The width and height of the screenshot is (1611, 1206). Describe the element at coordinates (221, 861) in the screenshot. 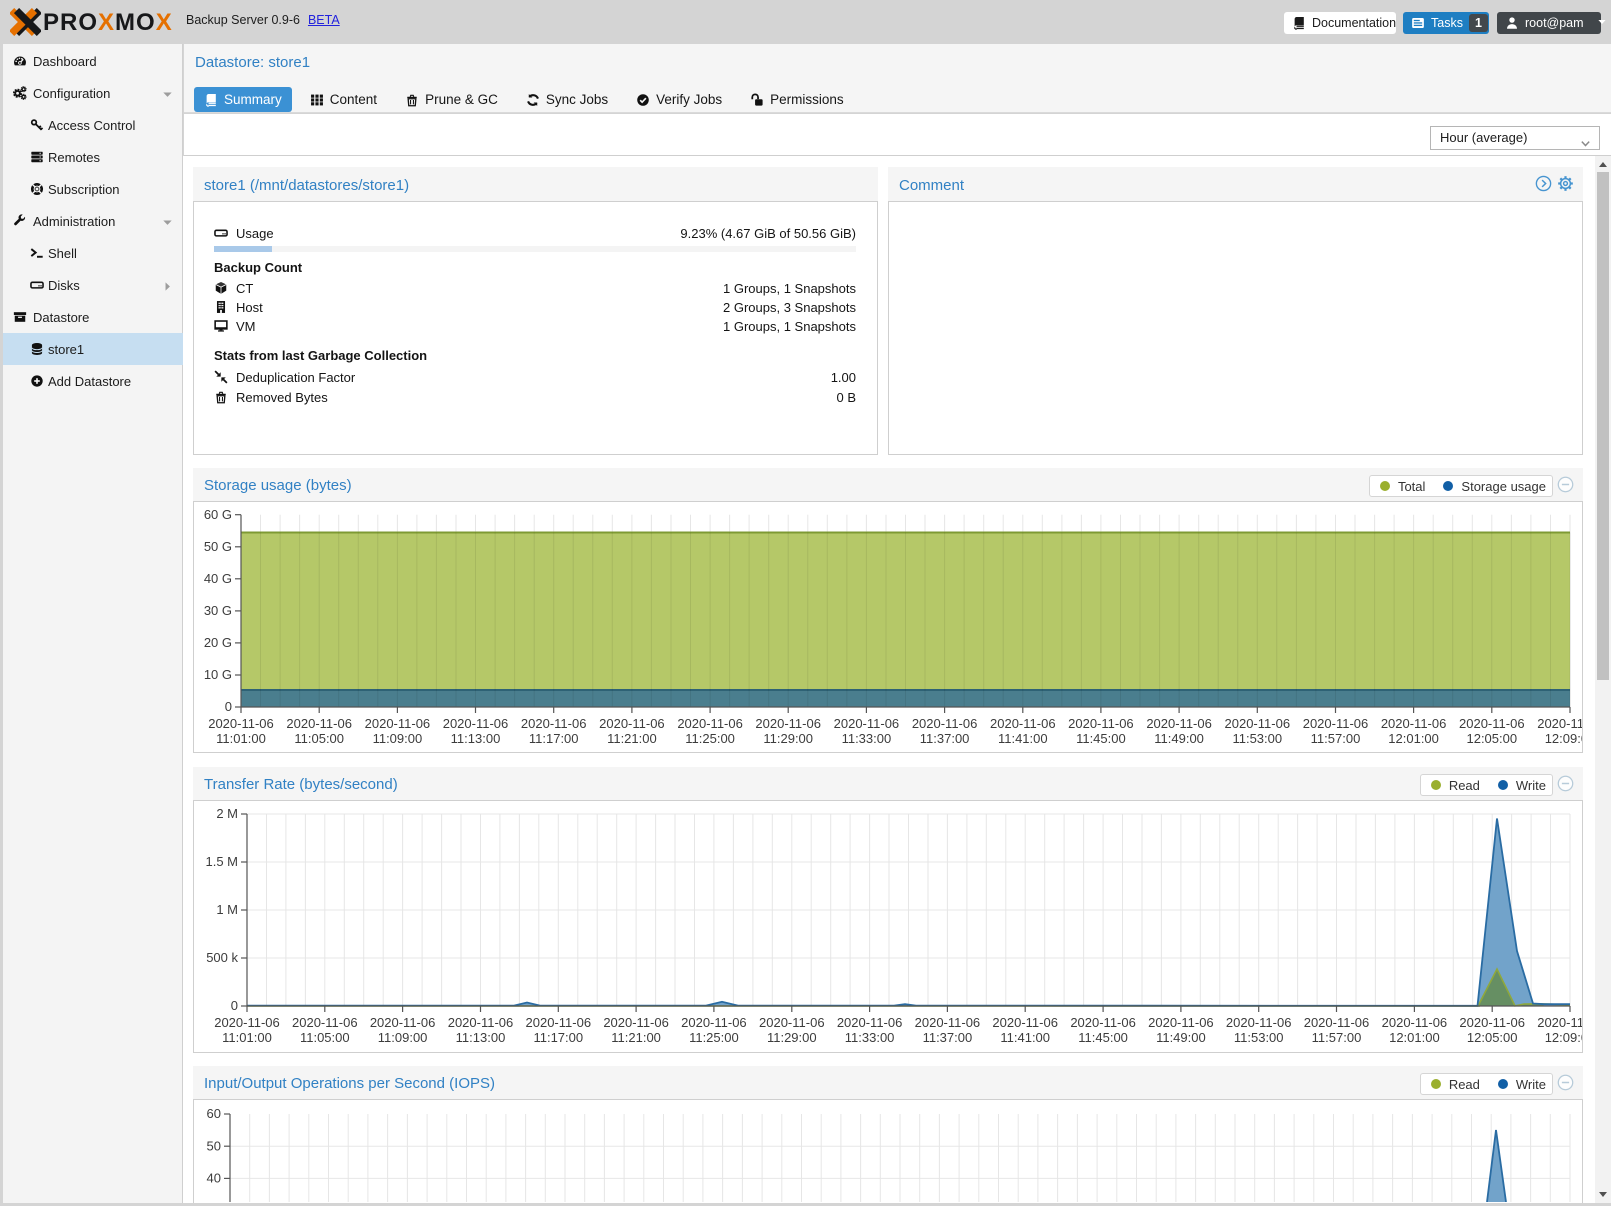

I see `svg-text: 1.5 M` at that location.